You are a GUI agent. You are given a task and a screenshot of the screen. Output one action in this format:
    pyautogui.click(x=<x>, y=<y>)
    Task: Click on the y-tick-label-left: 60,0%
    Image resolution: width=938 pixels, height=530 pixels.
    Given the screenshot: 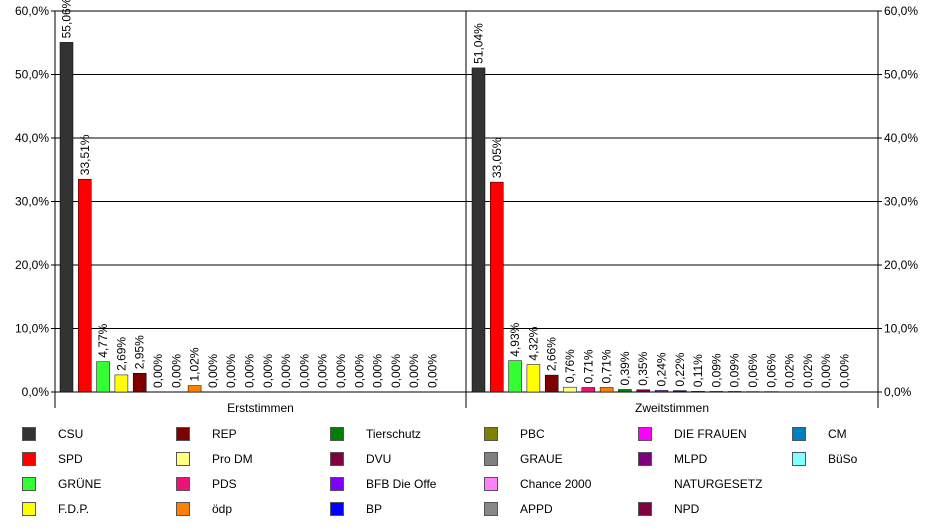 What is the action you would take?
    pyautogui.click(x=32, y=11)
    